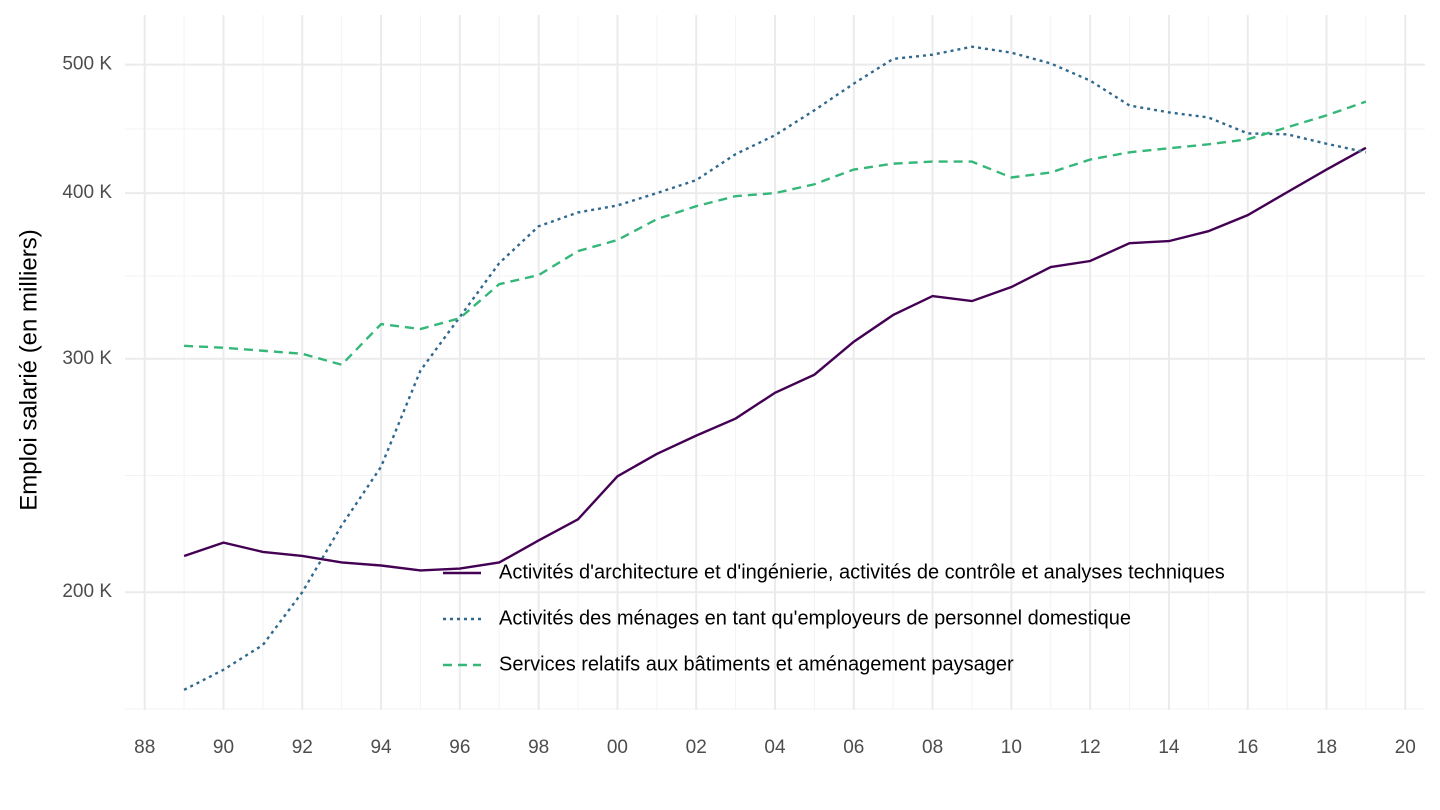  I want to click on x-tick-label: 16, so click(1247, 747).